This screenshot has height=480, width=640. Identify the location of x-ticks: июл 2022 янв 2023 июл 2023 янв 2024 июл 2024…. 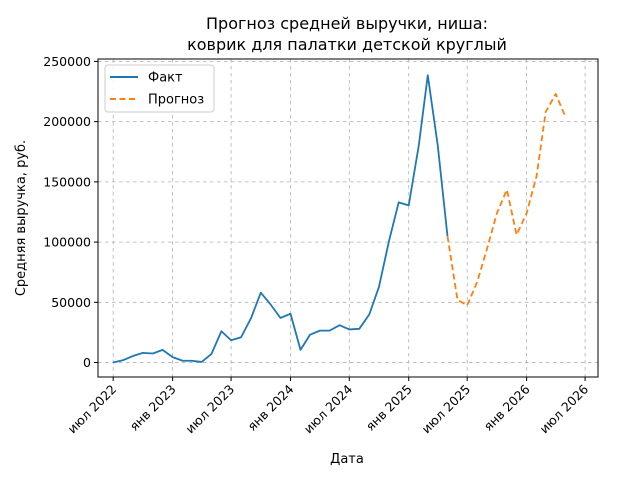
(328, 407).